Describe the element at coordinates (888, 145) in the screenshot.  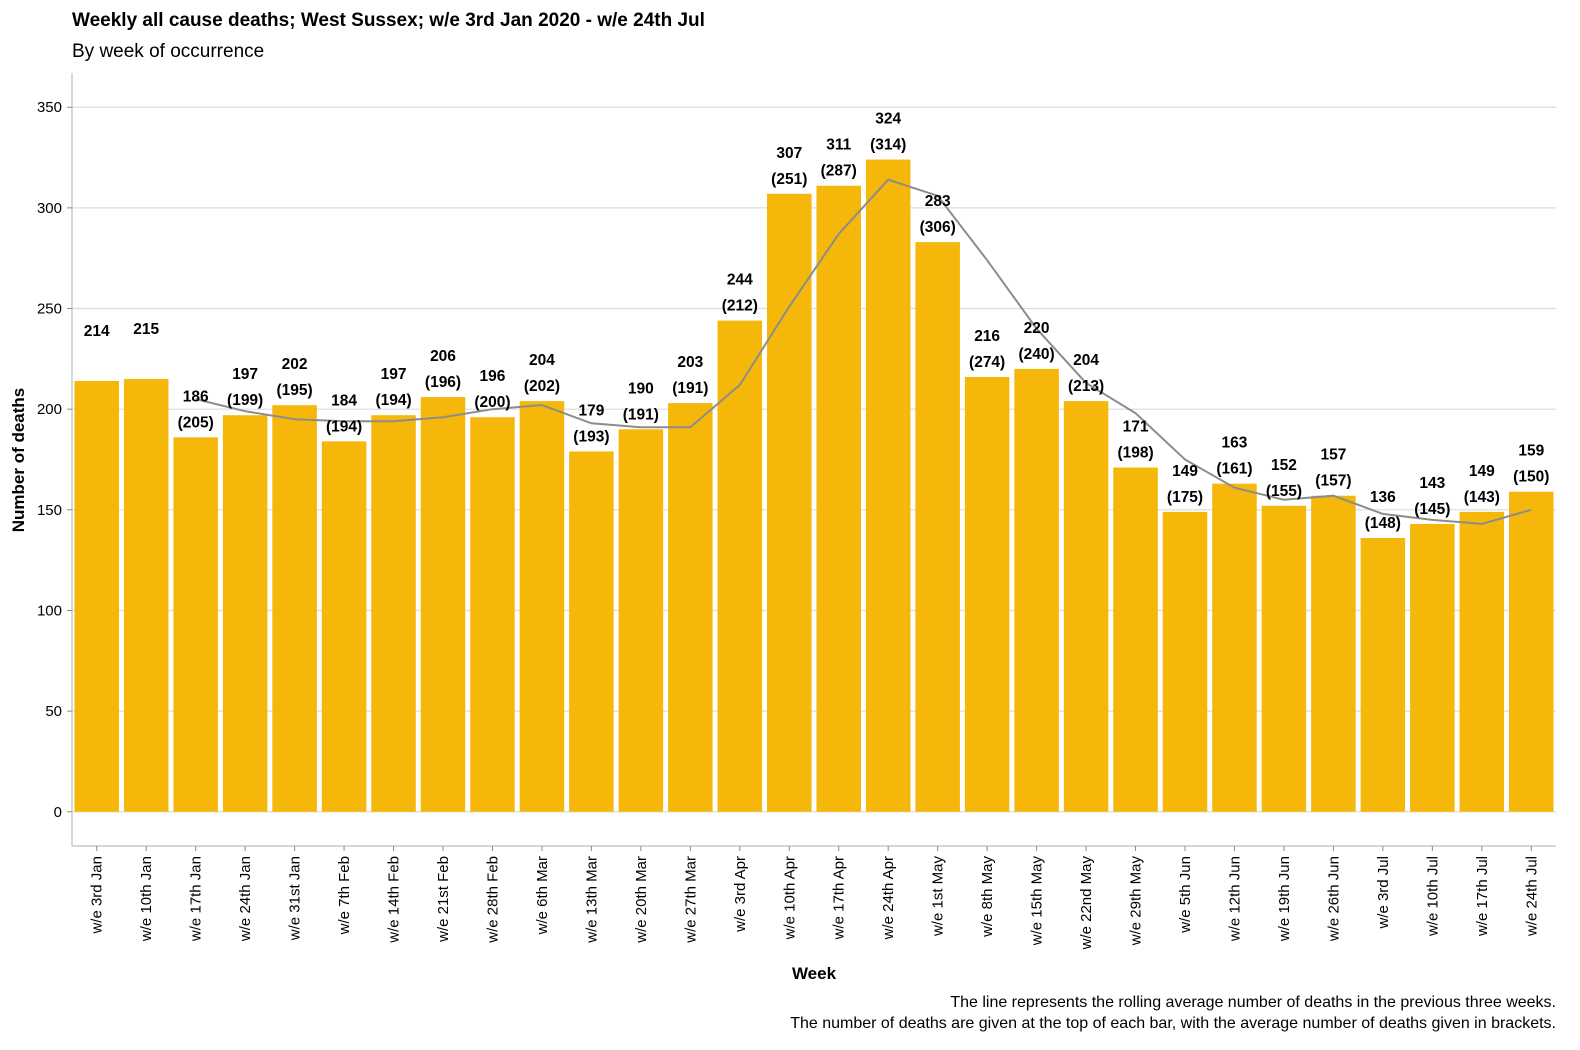
I see `average-value-label: (314)` at that location.